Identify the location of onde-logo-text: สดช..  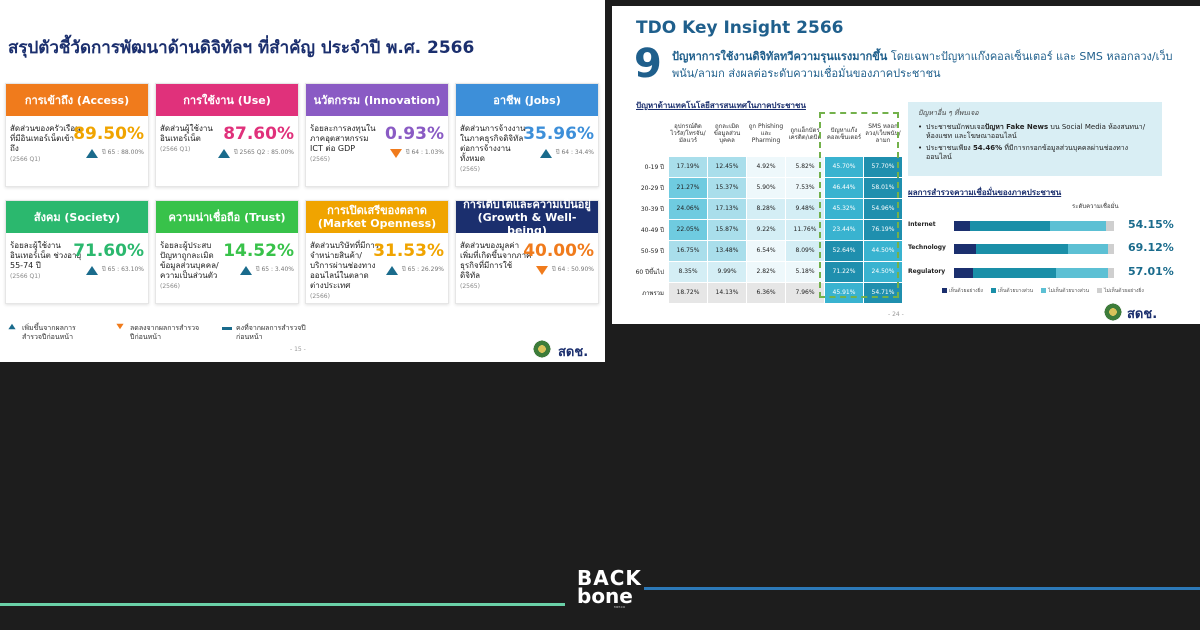
(573, 352).